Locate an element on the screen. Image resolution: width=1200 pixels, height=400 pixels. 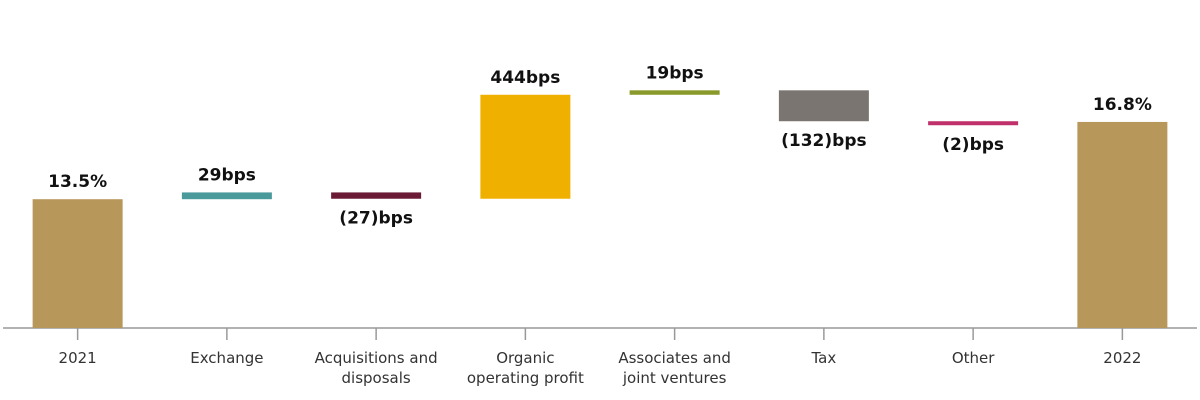
x-tick-label: Organic operating profit is located at coordinates (525, 368).